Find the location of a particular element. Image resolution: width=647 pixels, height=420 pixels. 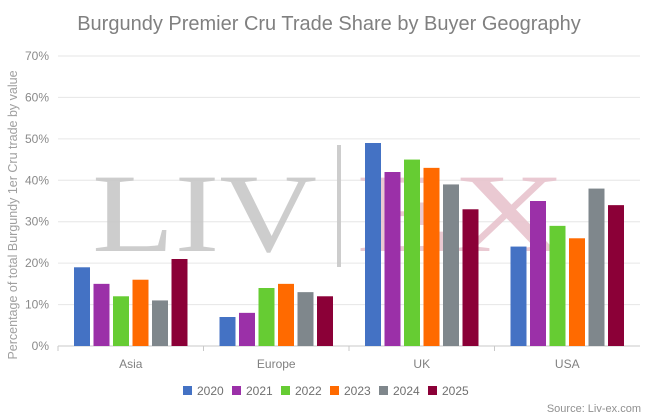

source-note: Source: Liv-ex.com is located at coordinates (594, 409).